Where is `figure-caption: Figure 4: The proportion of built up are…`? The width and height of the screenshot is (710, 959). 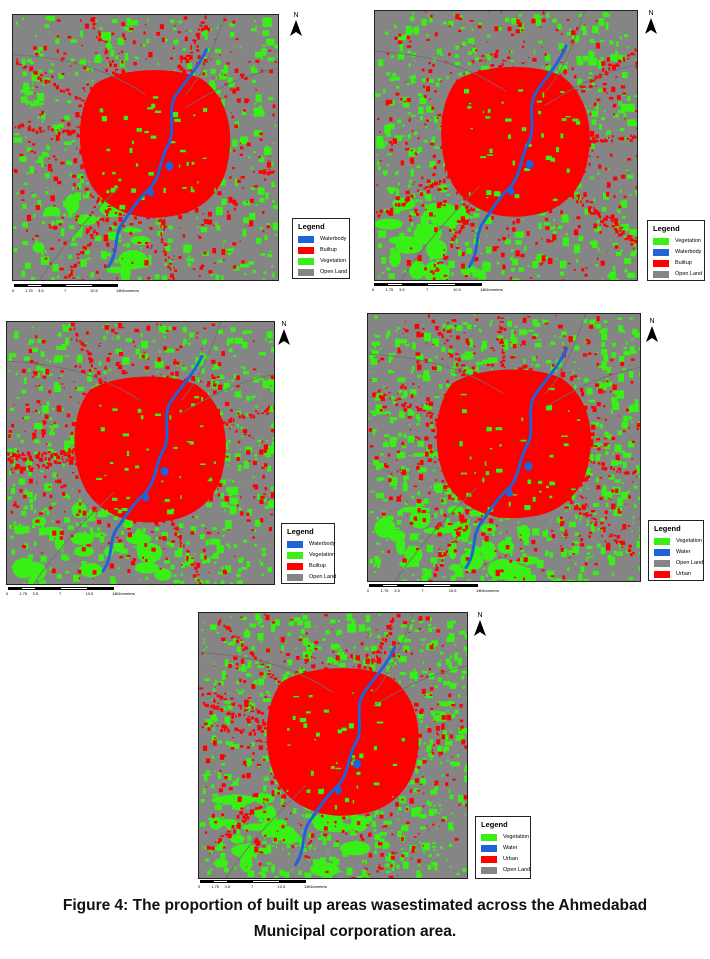
figure-caption: Figure 4: The proportion of built up are… is located at coordinates (355, 919).